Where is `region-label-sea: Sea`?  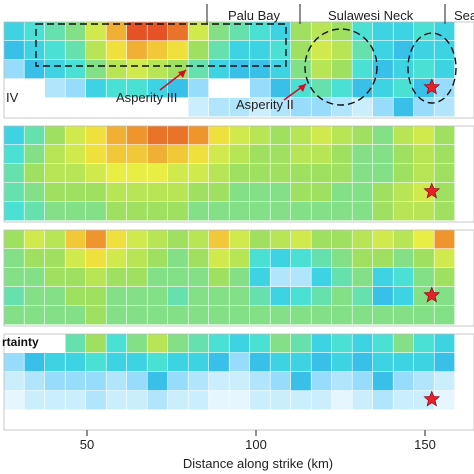
region-label-sea: Sea is located at coordinates (464, 15).